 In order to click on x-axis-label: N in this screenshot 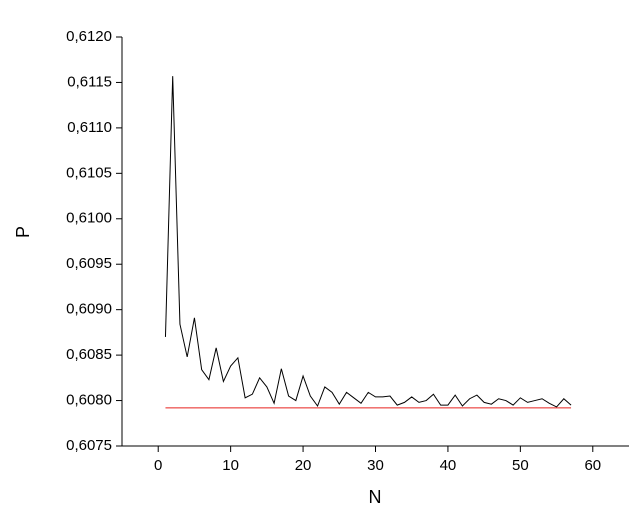, I will do `click(375, 497)`.